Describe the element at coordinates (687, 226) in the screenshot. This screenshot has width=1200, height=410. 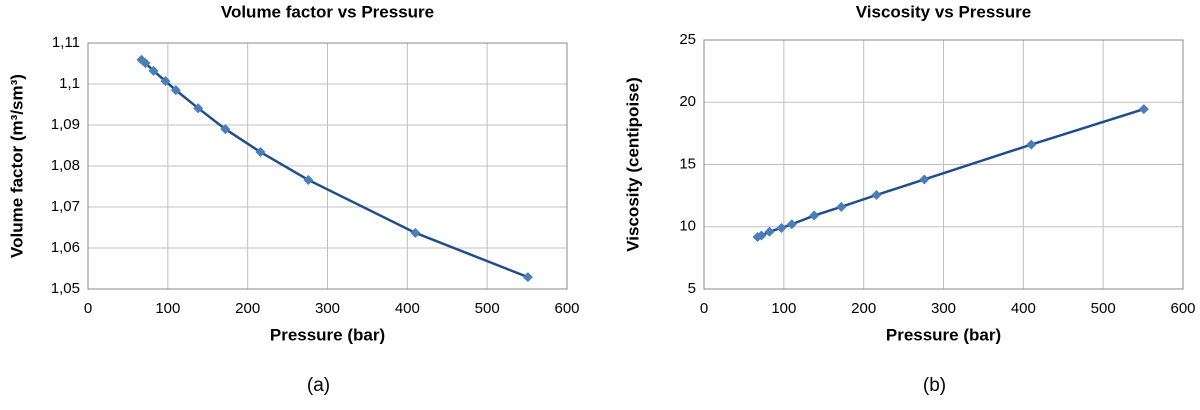
I see `y-tick-label: 10` at that location.